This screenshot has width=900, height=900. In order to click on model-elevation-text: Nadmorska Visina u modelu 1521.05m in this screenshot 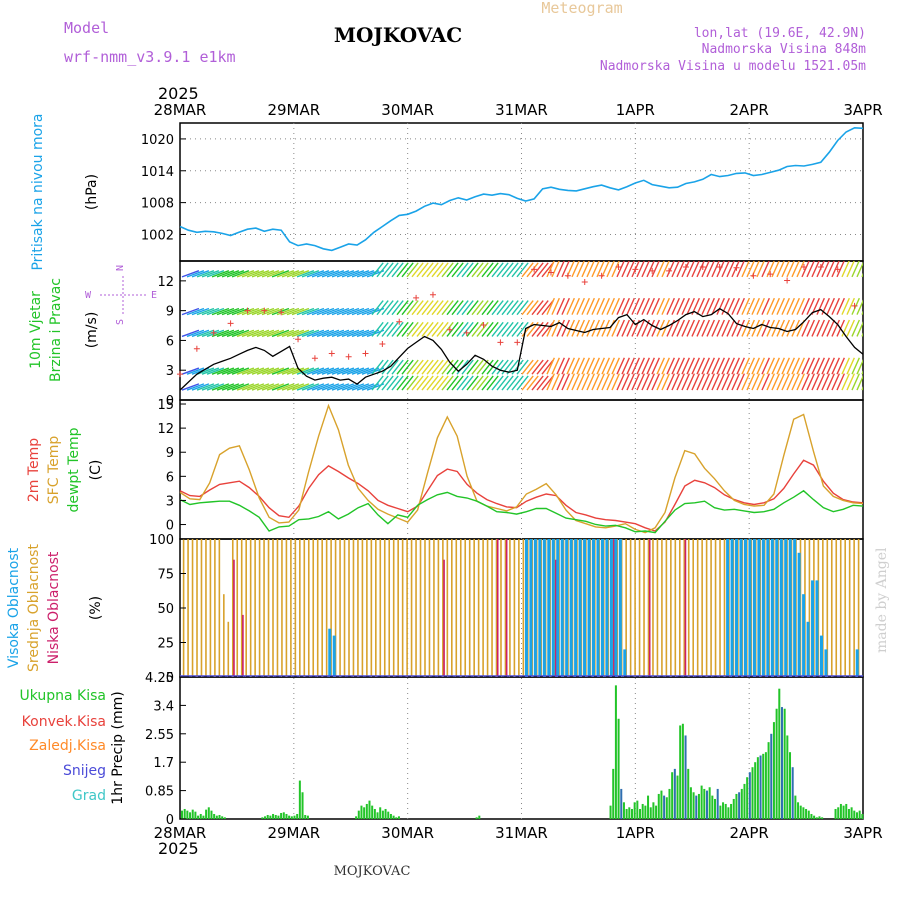, I will do `click(733, 66)`.